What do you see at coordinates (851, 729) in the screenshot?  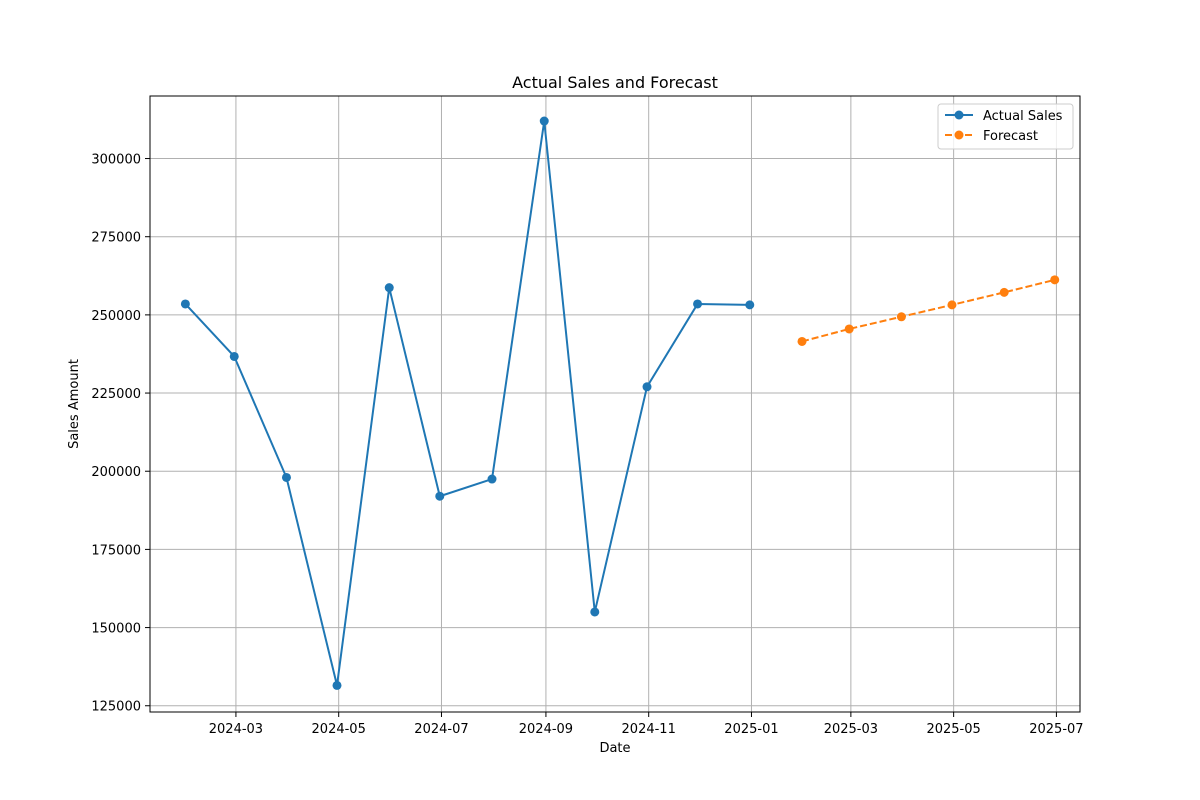 I see `x-tick-label: 2025-03` at bounding box center [851, 729].